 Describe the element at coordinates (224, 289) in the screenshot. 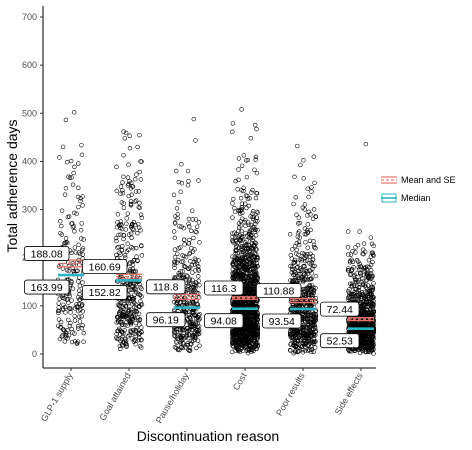

I see `value-label-text: 116.3` at that location.